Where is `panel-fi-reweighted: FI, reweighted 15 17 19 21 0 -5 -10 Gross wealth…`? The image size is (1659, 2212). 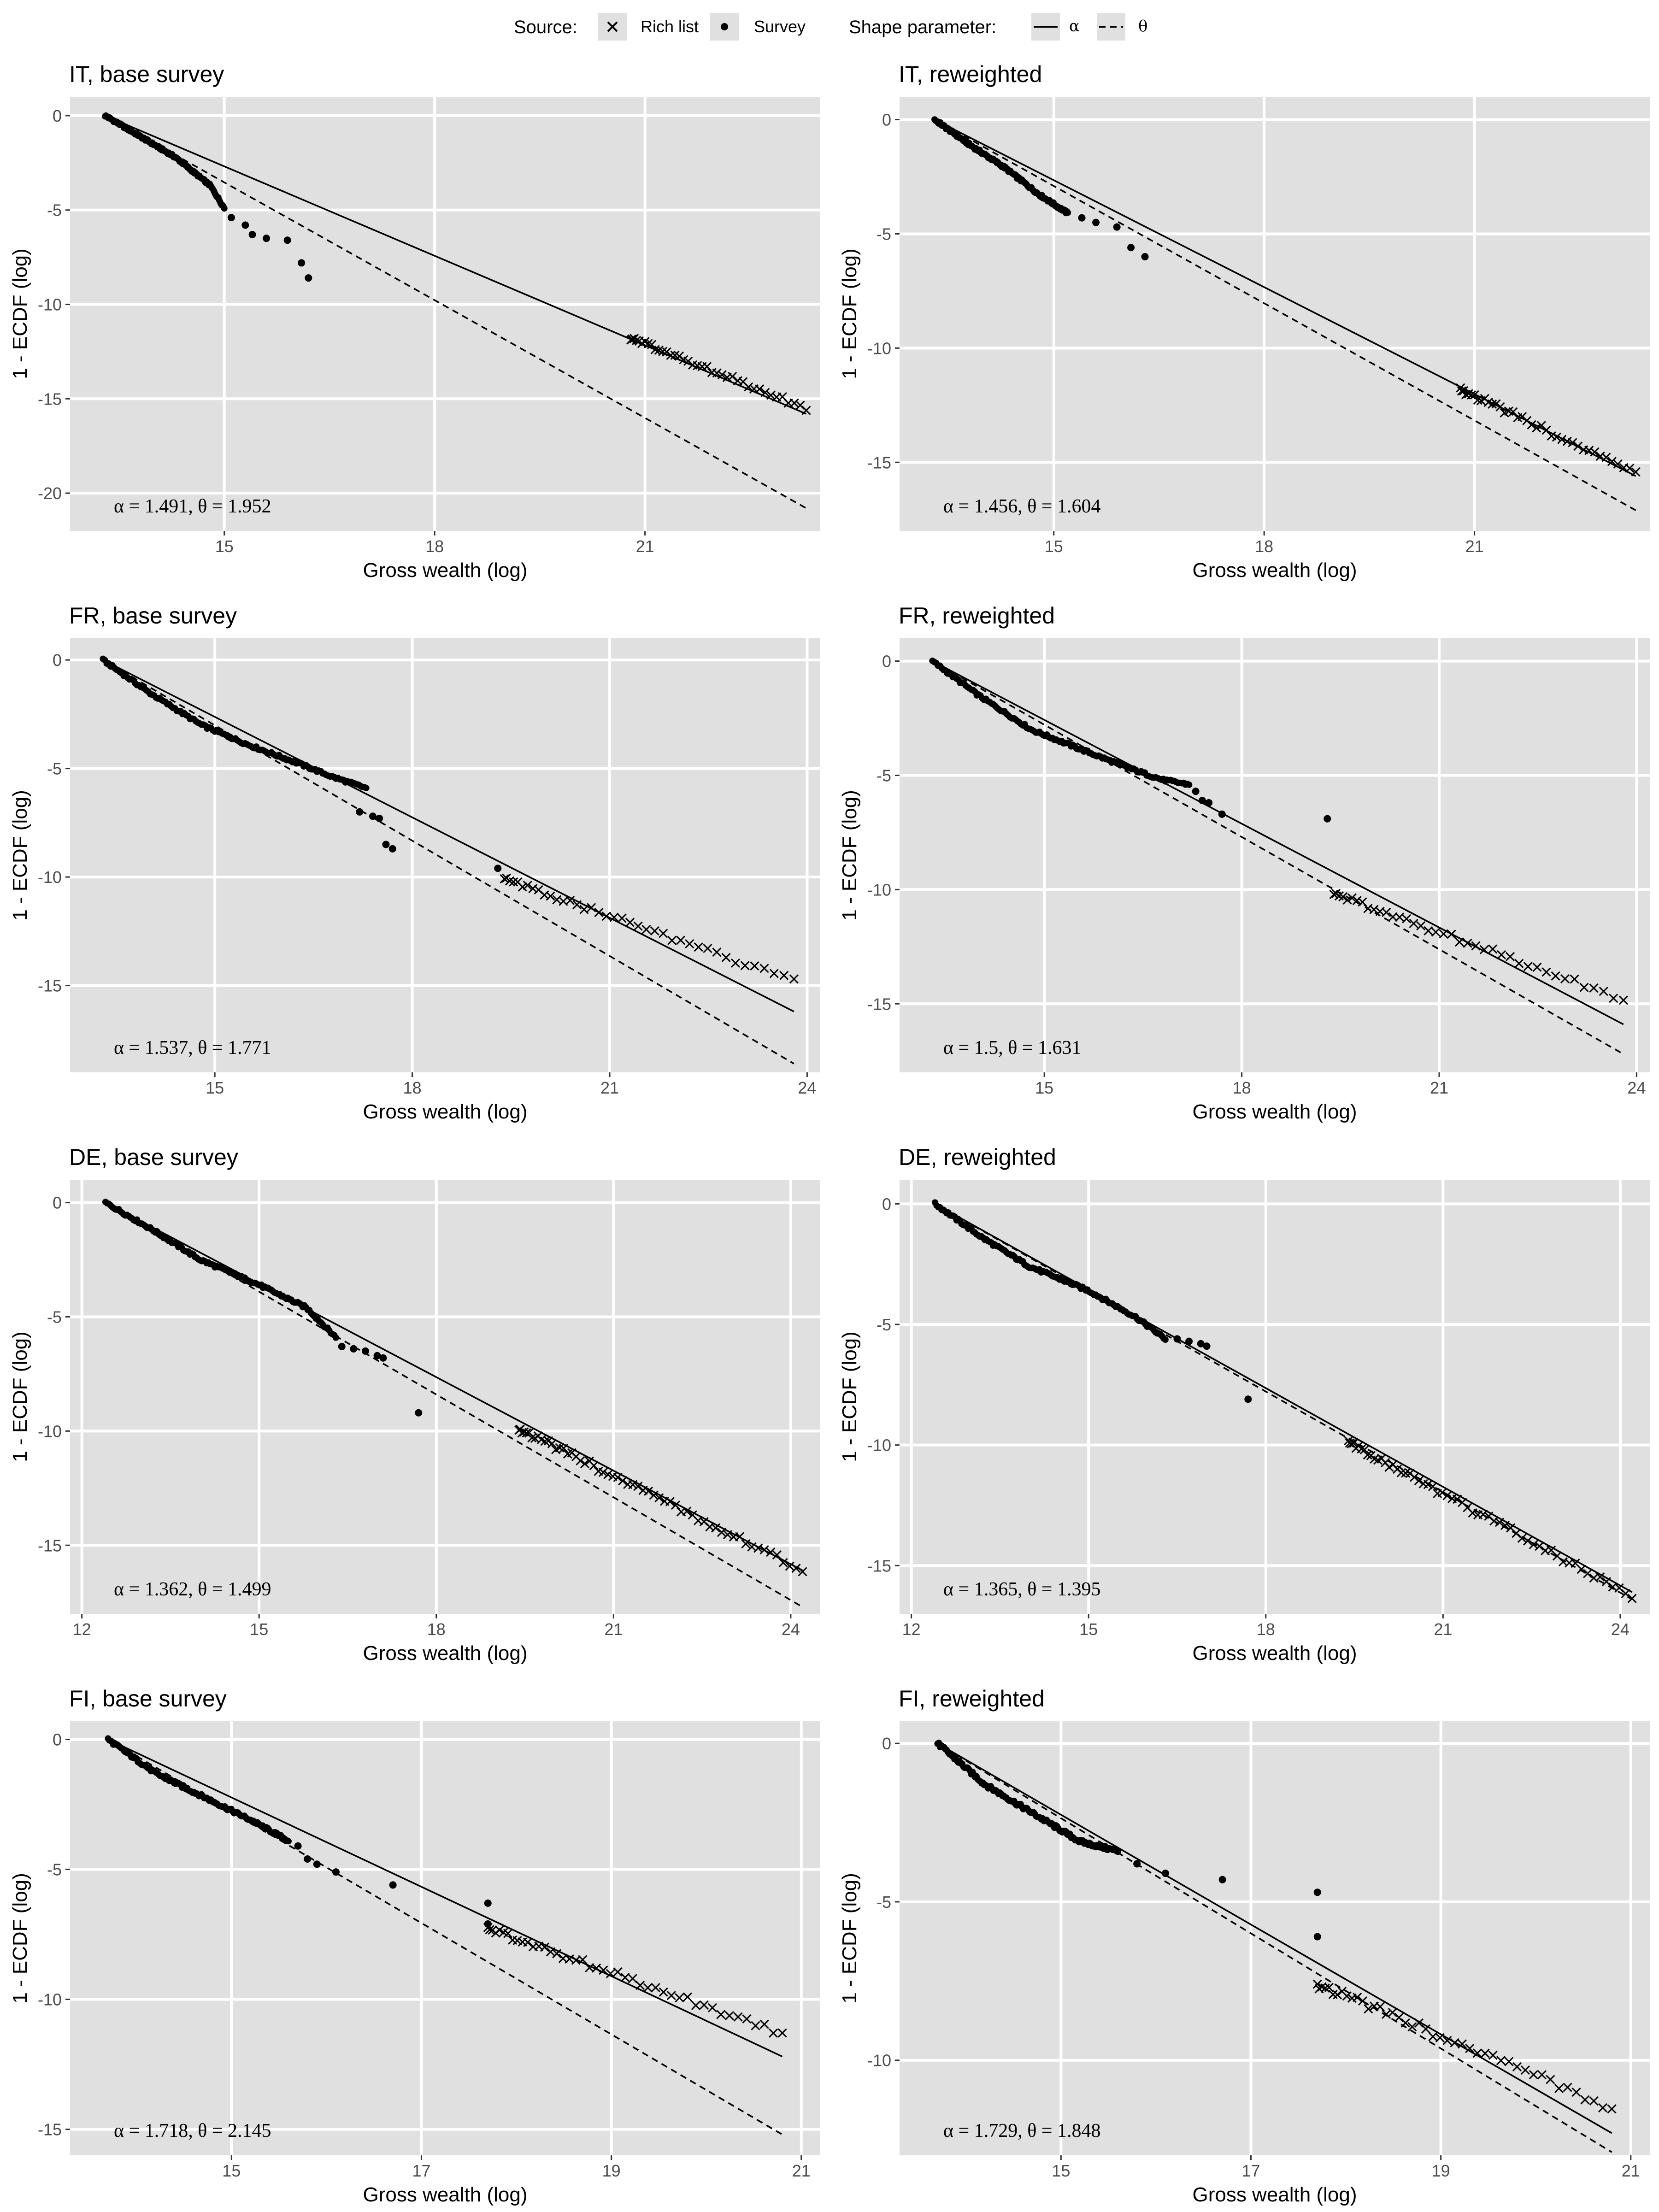
panel-fi-reweighted: FI, reweighted 15 17 19 21 0 -5 -10 Gross wealth… is located at coordinates (1244, 1941).